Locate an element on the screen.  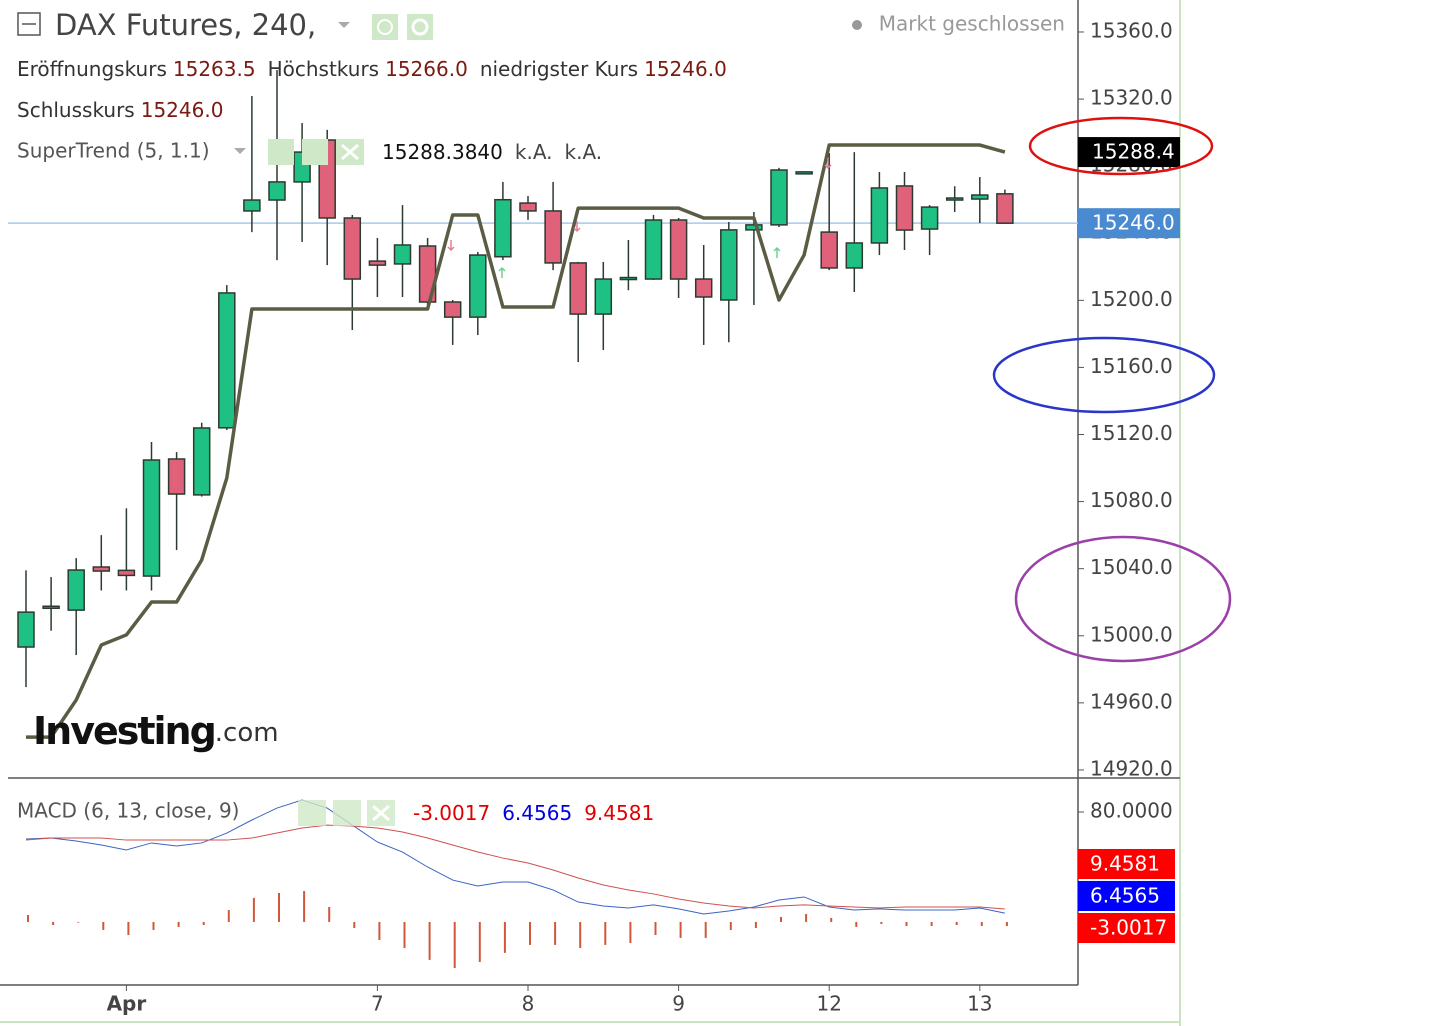
watermark: Investing.com is located at coordinates (156, 731).